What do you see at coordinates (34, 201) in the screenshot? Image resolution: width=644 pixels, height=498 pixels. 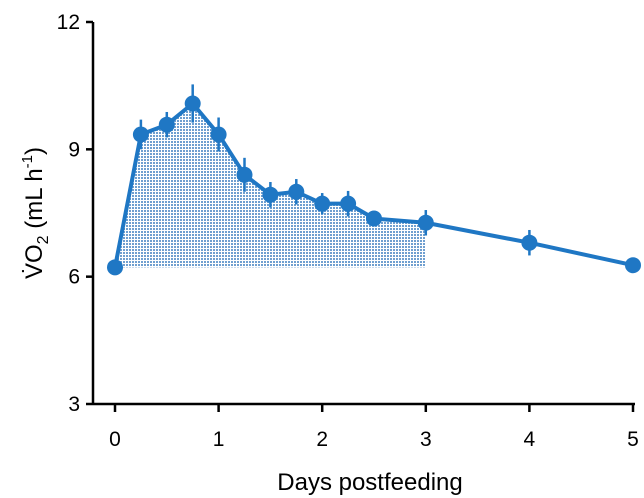 I see `y-axis-title-unit: (mL h` at bounding box center [34, 201].